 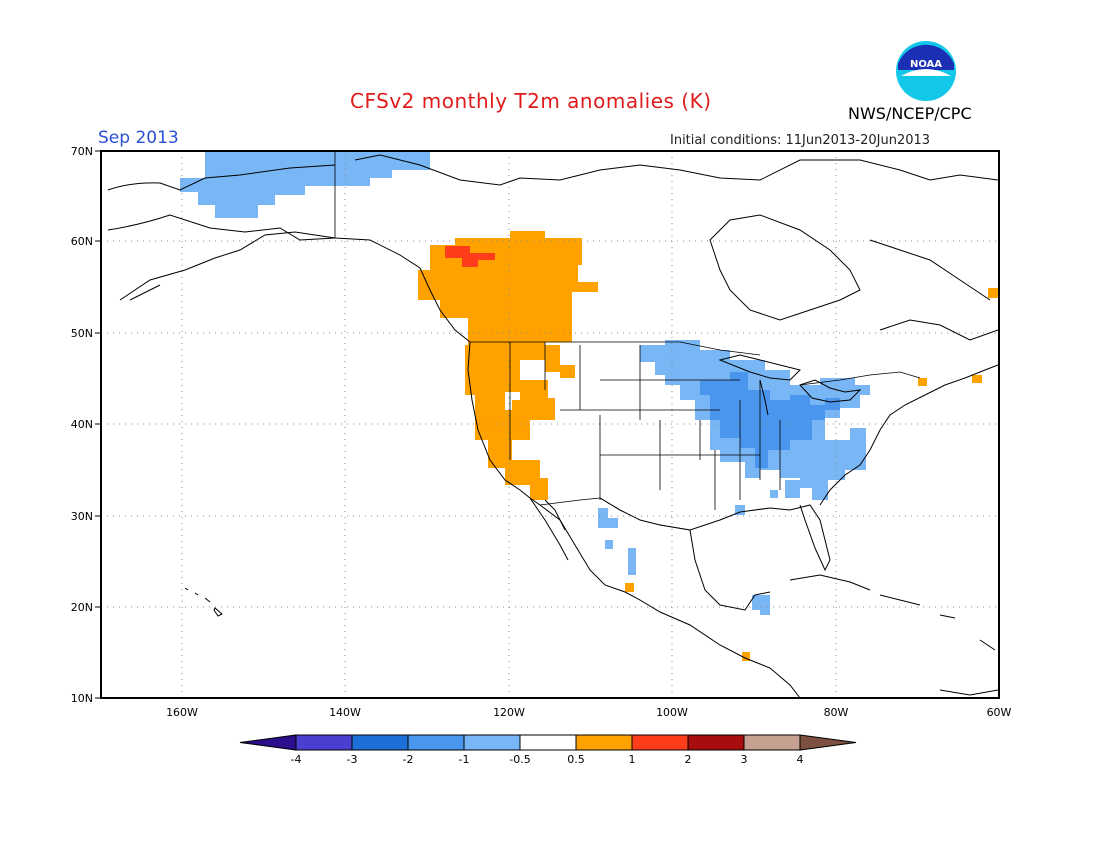 I want to click on lon-label: 160W, so click(x=182, y=712).